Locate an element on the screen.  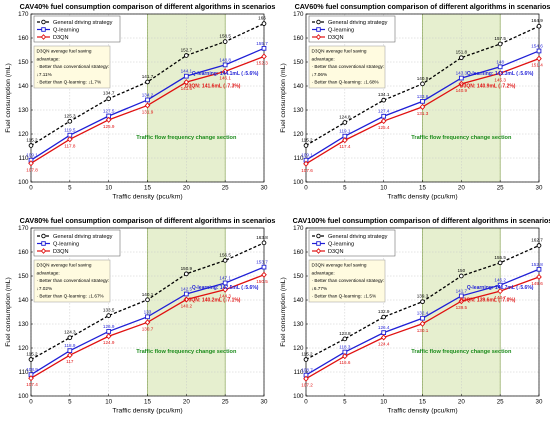
y-axis-label: Fuel consumption (mL) is located at coordinates (283, 98).